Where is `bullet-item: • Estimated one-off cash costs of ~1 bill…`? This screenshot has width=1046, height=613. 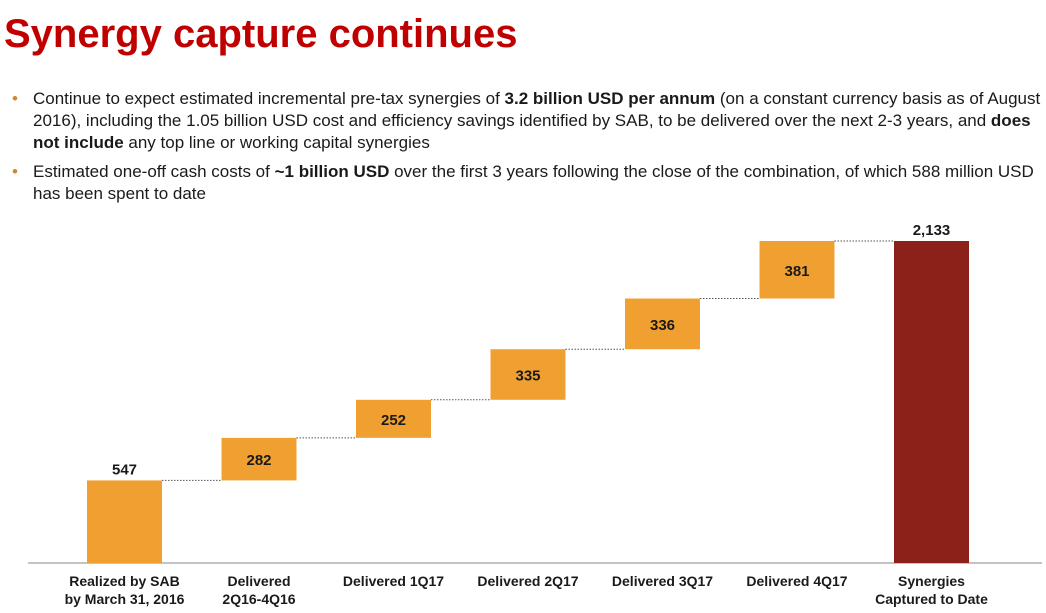
bullet-item: • Estimated one-off cash costs of ~1 bill… is located at coordinates (527, 183).